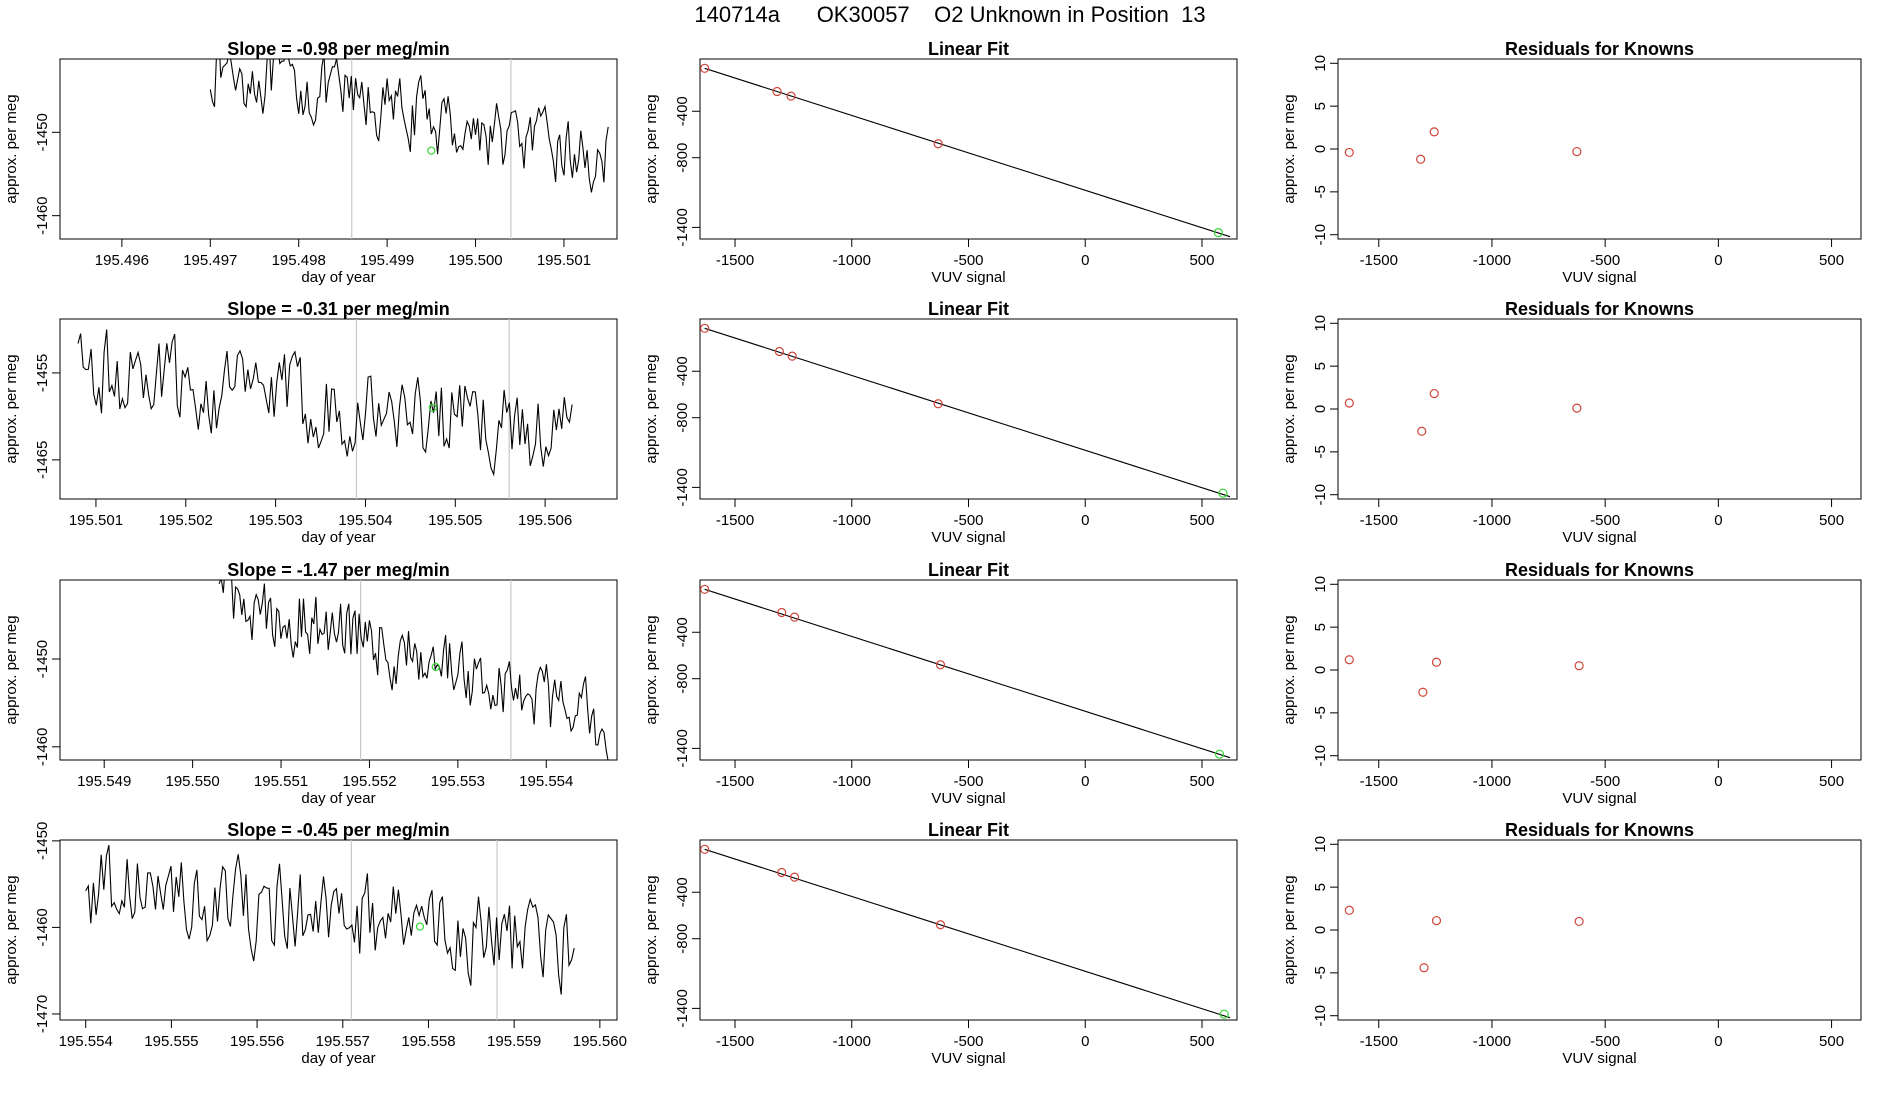 Image resolution: width=1900 pixels, height=1100 pixels. I want to click on fit-1-ytick-label: -1400, so click(682, 227).